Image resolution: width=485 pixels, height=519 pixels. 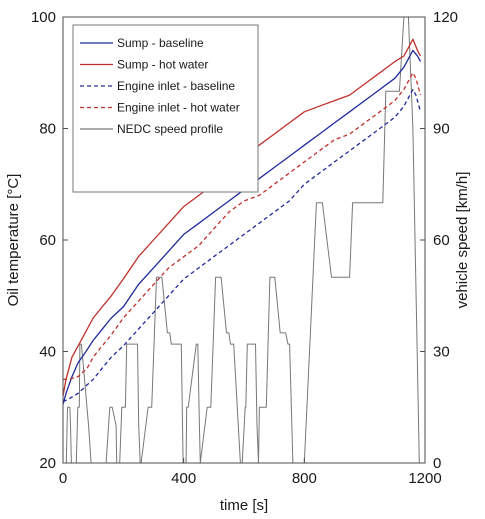 What do you see at coordinates (424, 478) in the screenshot?
I see `x-tick-label: 1200` at bounding box center [424, 478].